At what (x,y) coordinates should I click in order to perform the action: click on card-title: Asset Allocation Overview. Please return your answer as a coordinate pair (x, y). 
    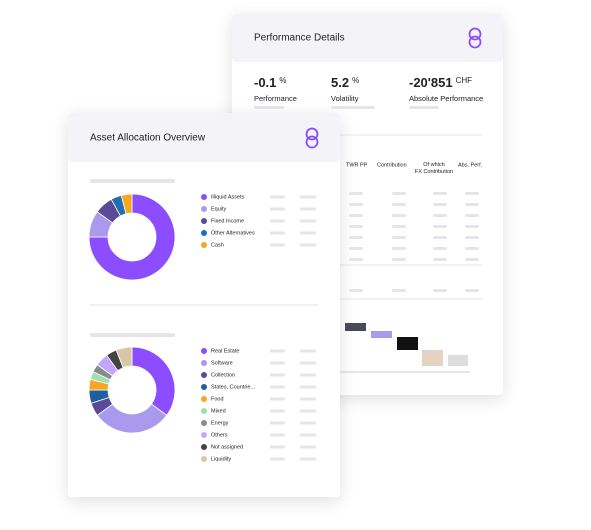
    Looking at the image, I should click on (148, 138).